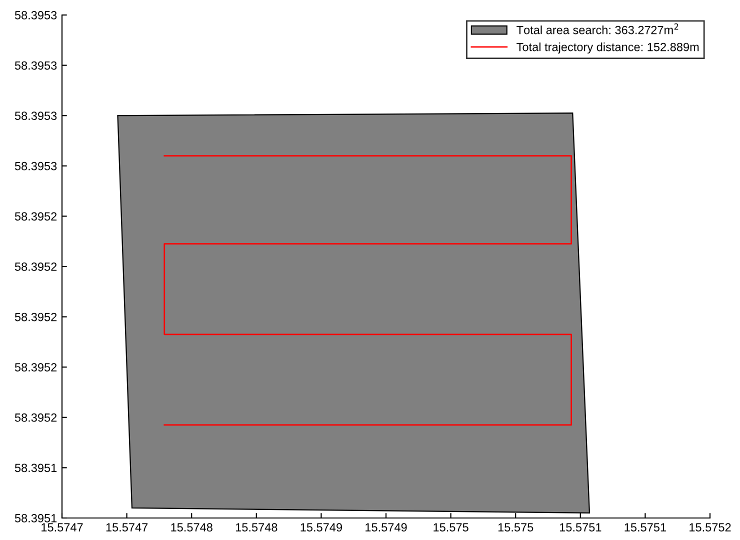 This screenshot has height=540, width=740. Describe the element at coordinates (597, 28) in the screenshot. I see `legend-label: Total area search: 363.2727m$^{2}$` at that location.